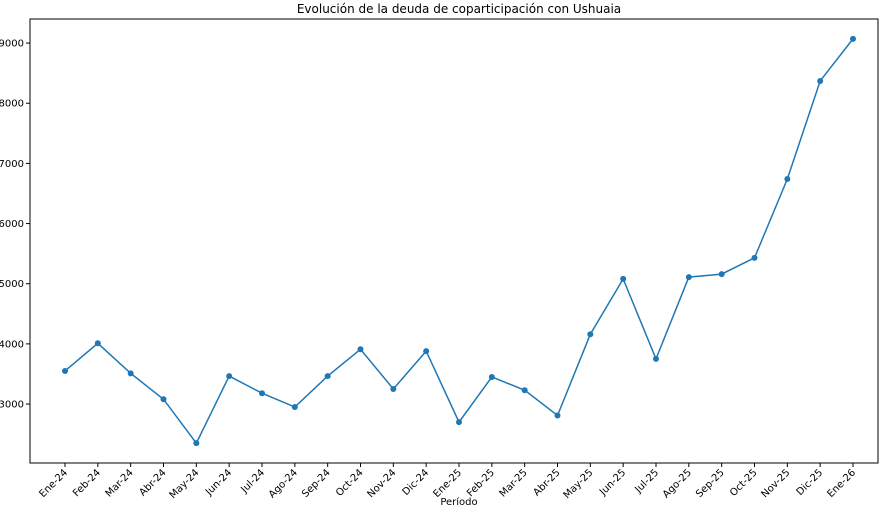 This screenshot has height=512, width=880. What do you see at coordinates (677, 483) in the screenshot?
I see `x-tick-label: Ago-25` at bounding box center [677, 483].